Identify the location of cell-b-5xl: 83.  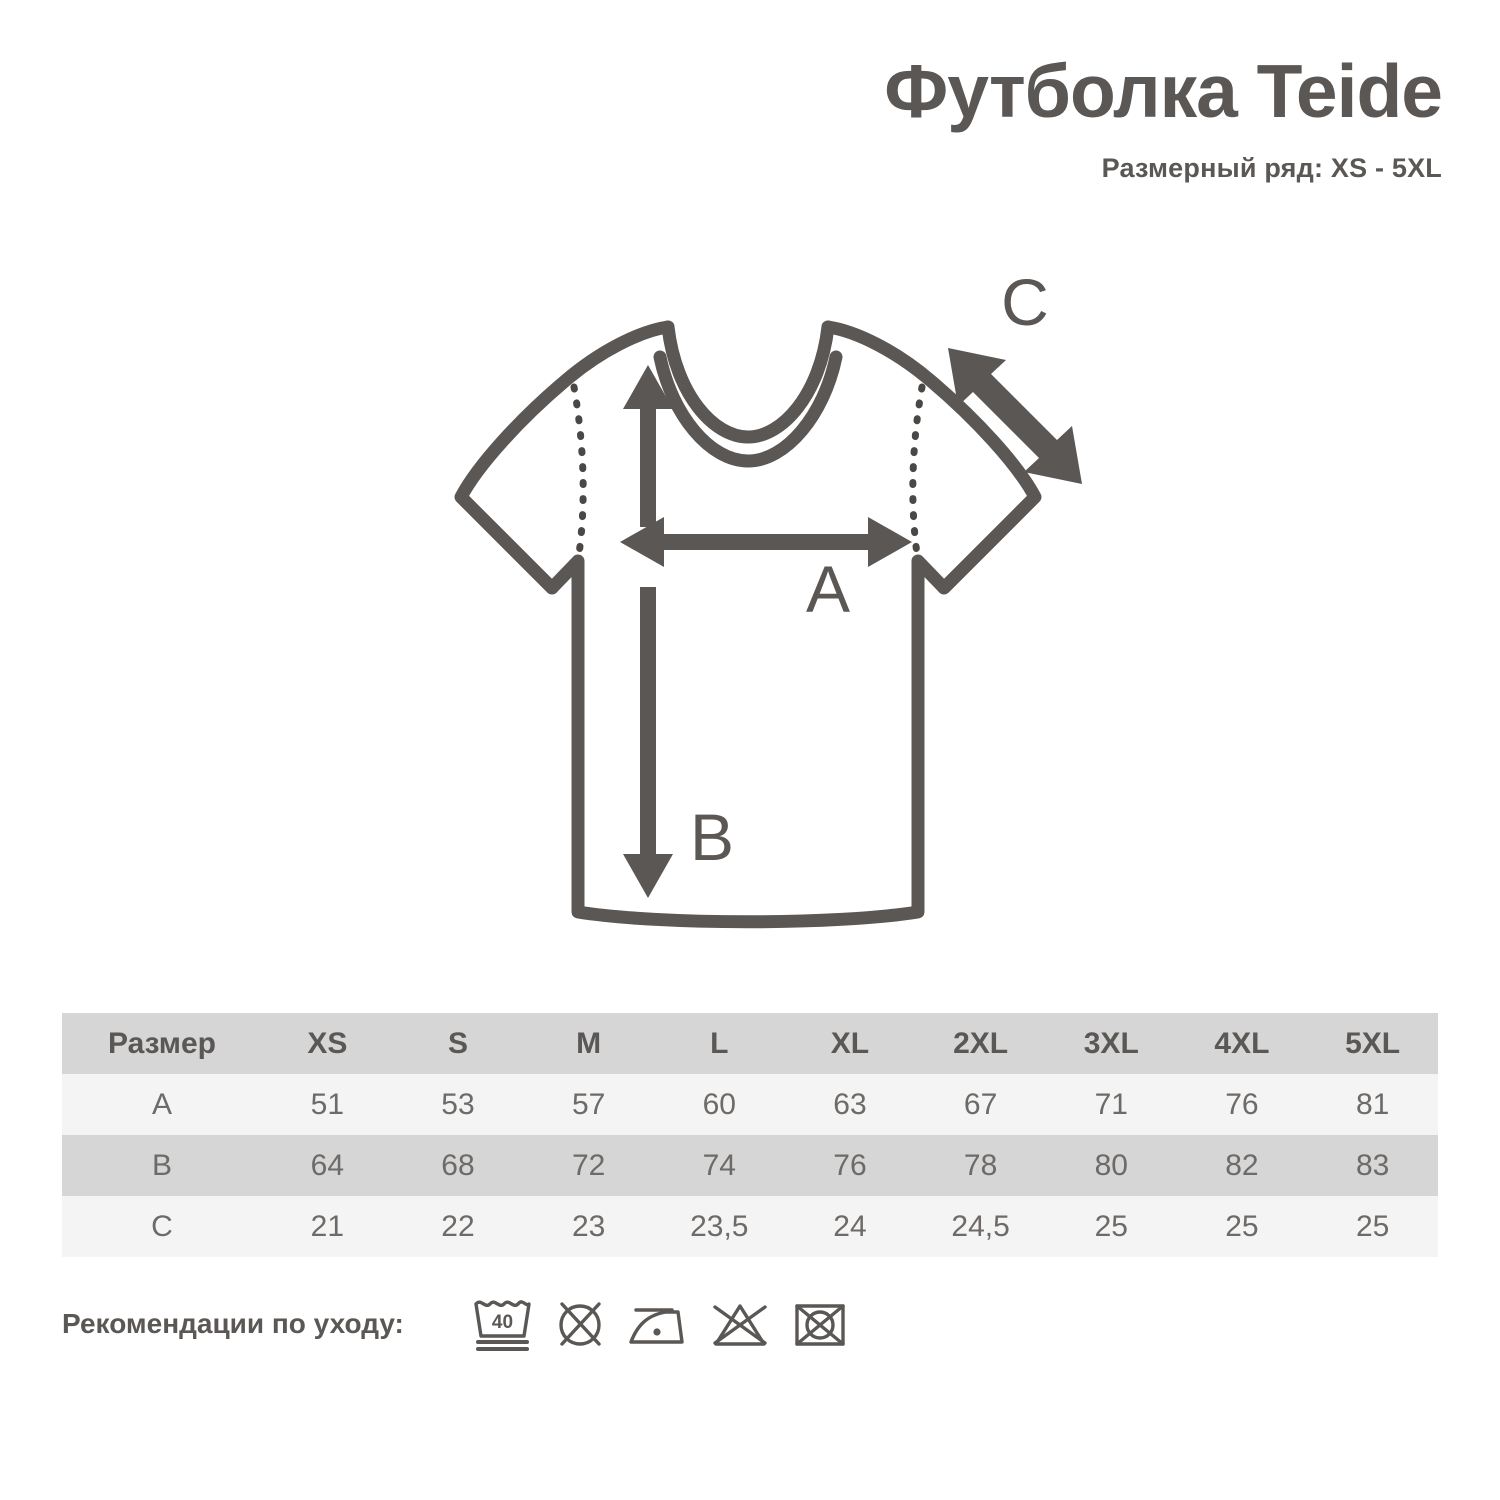
(1372, 1165).